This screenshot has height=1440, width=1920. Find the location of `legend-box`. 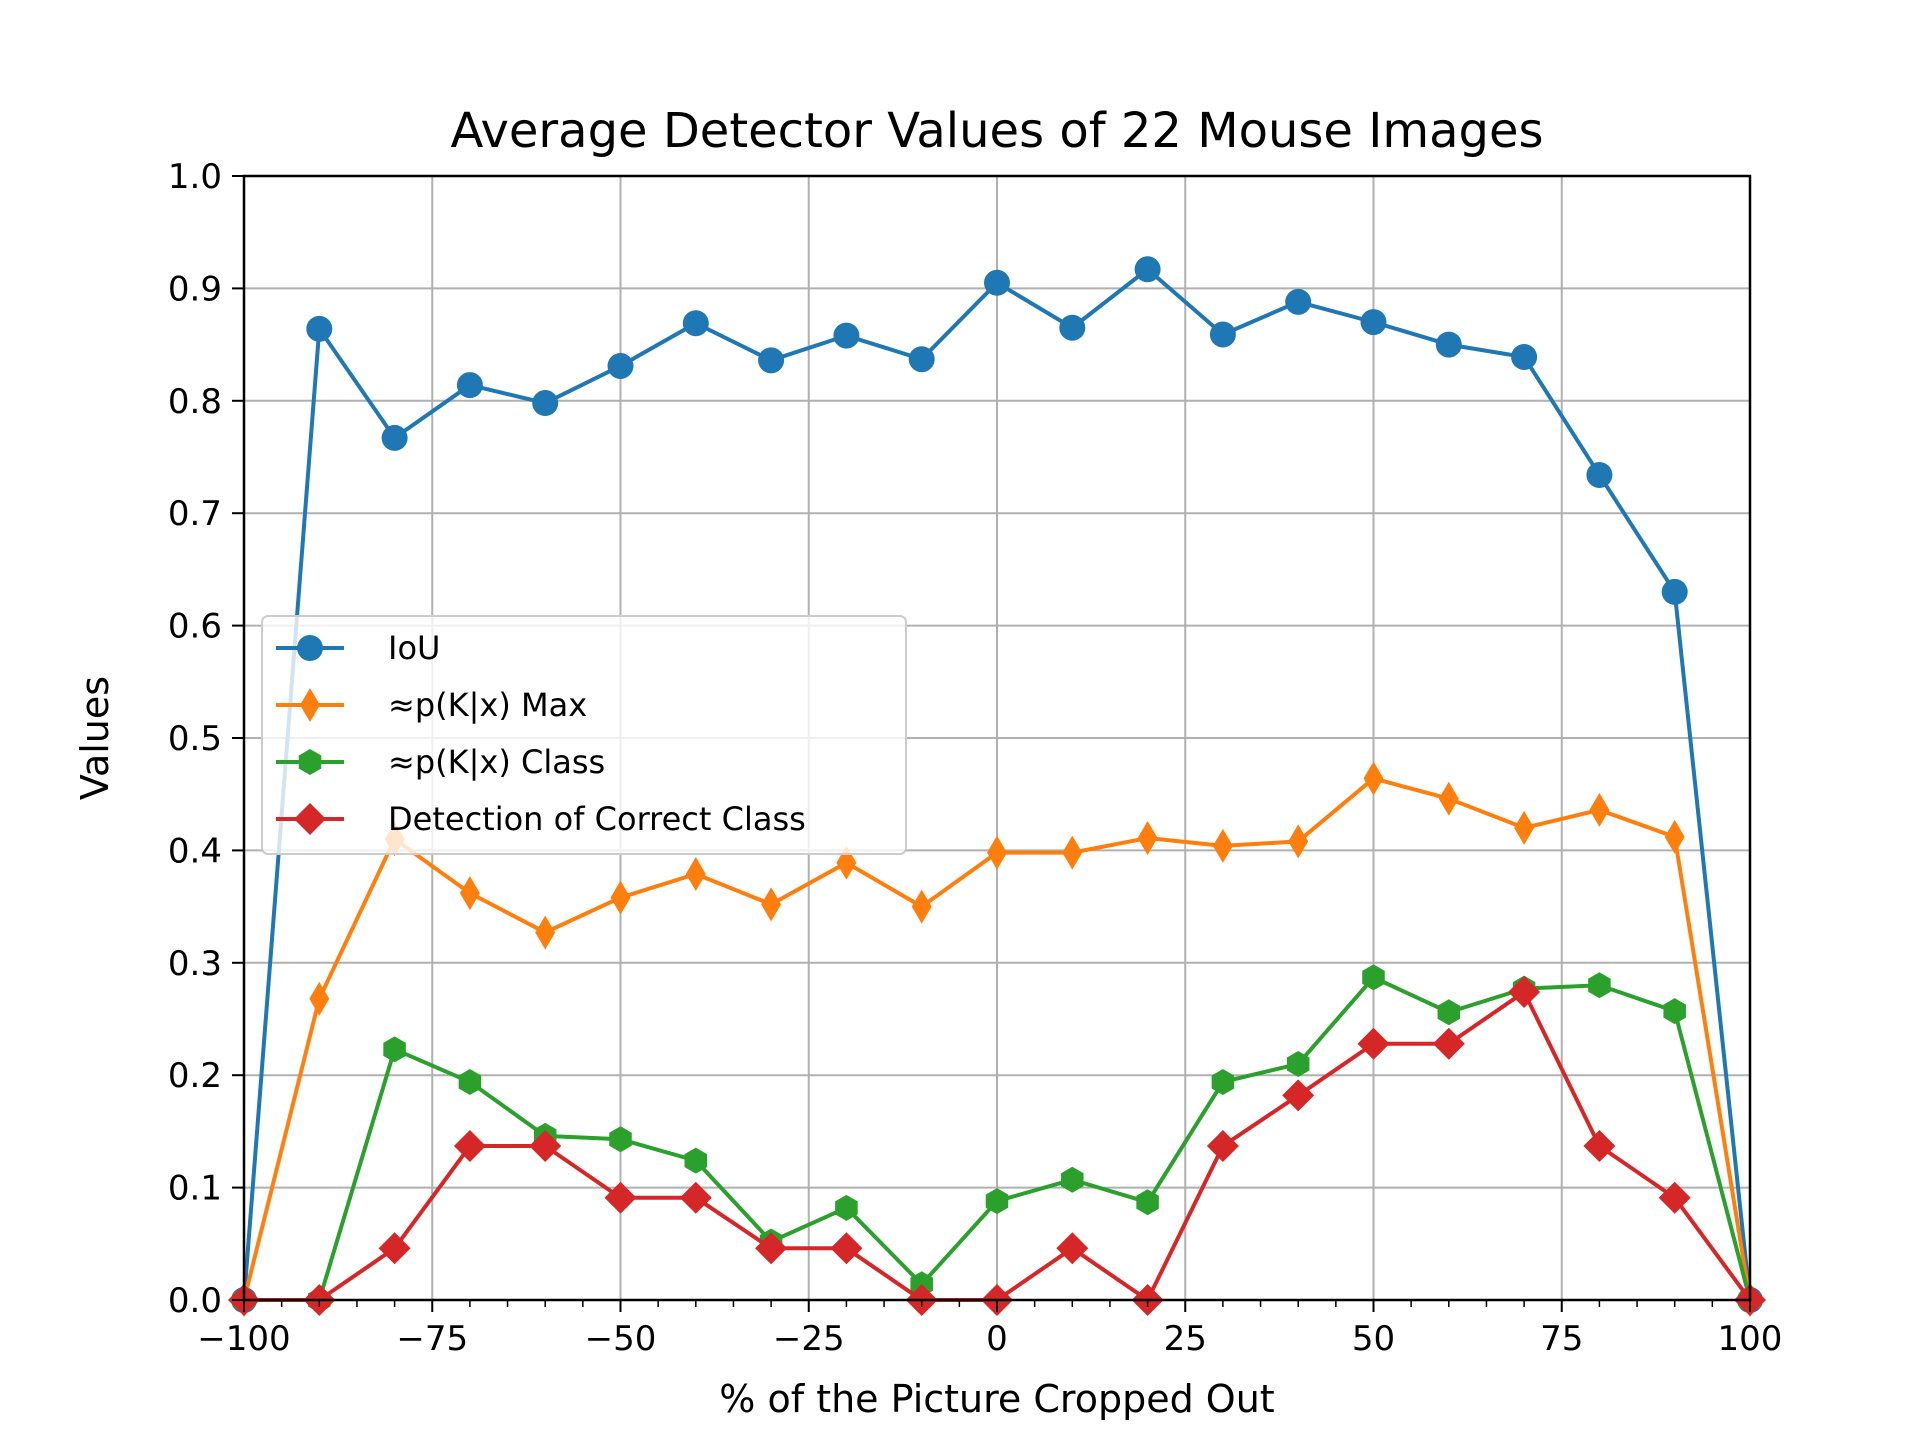

legend-box is located at coordinates (584, 735).